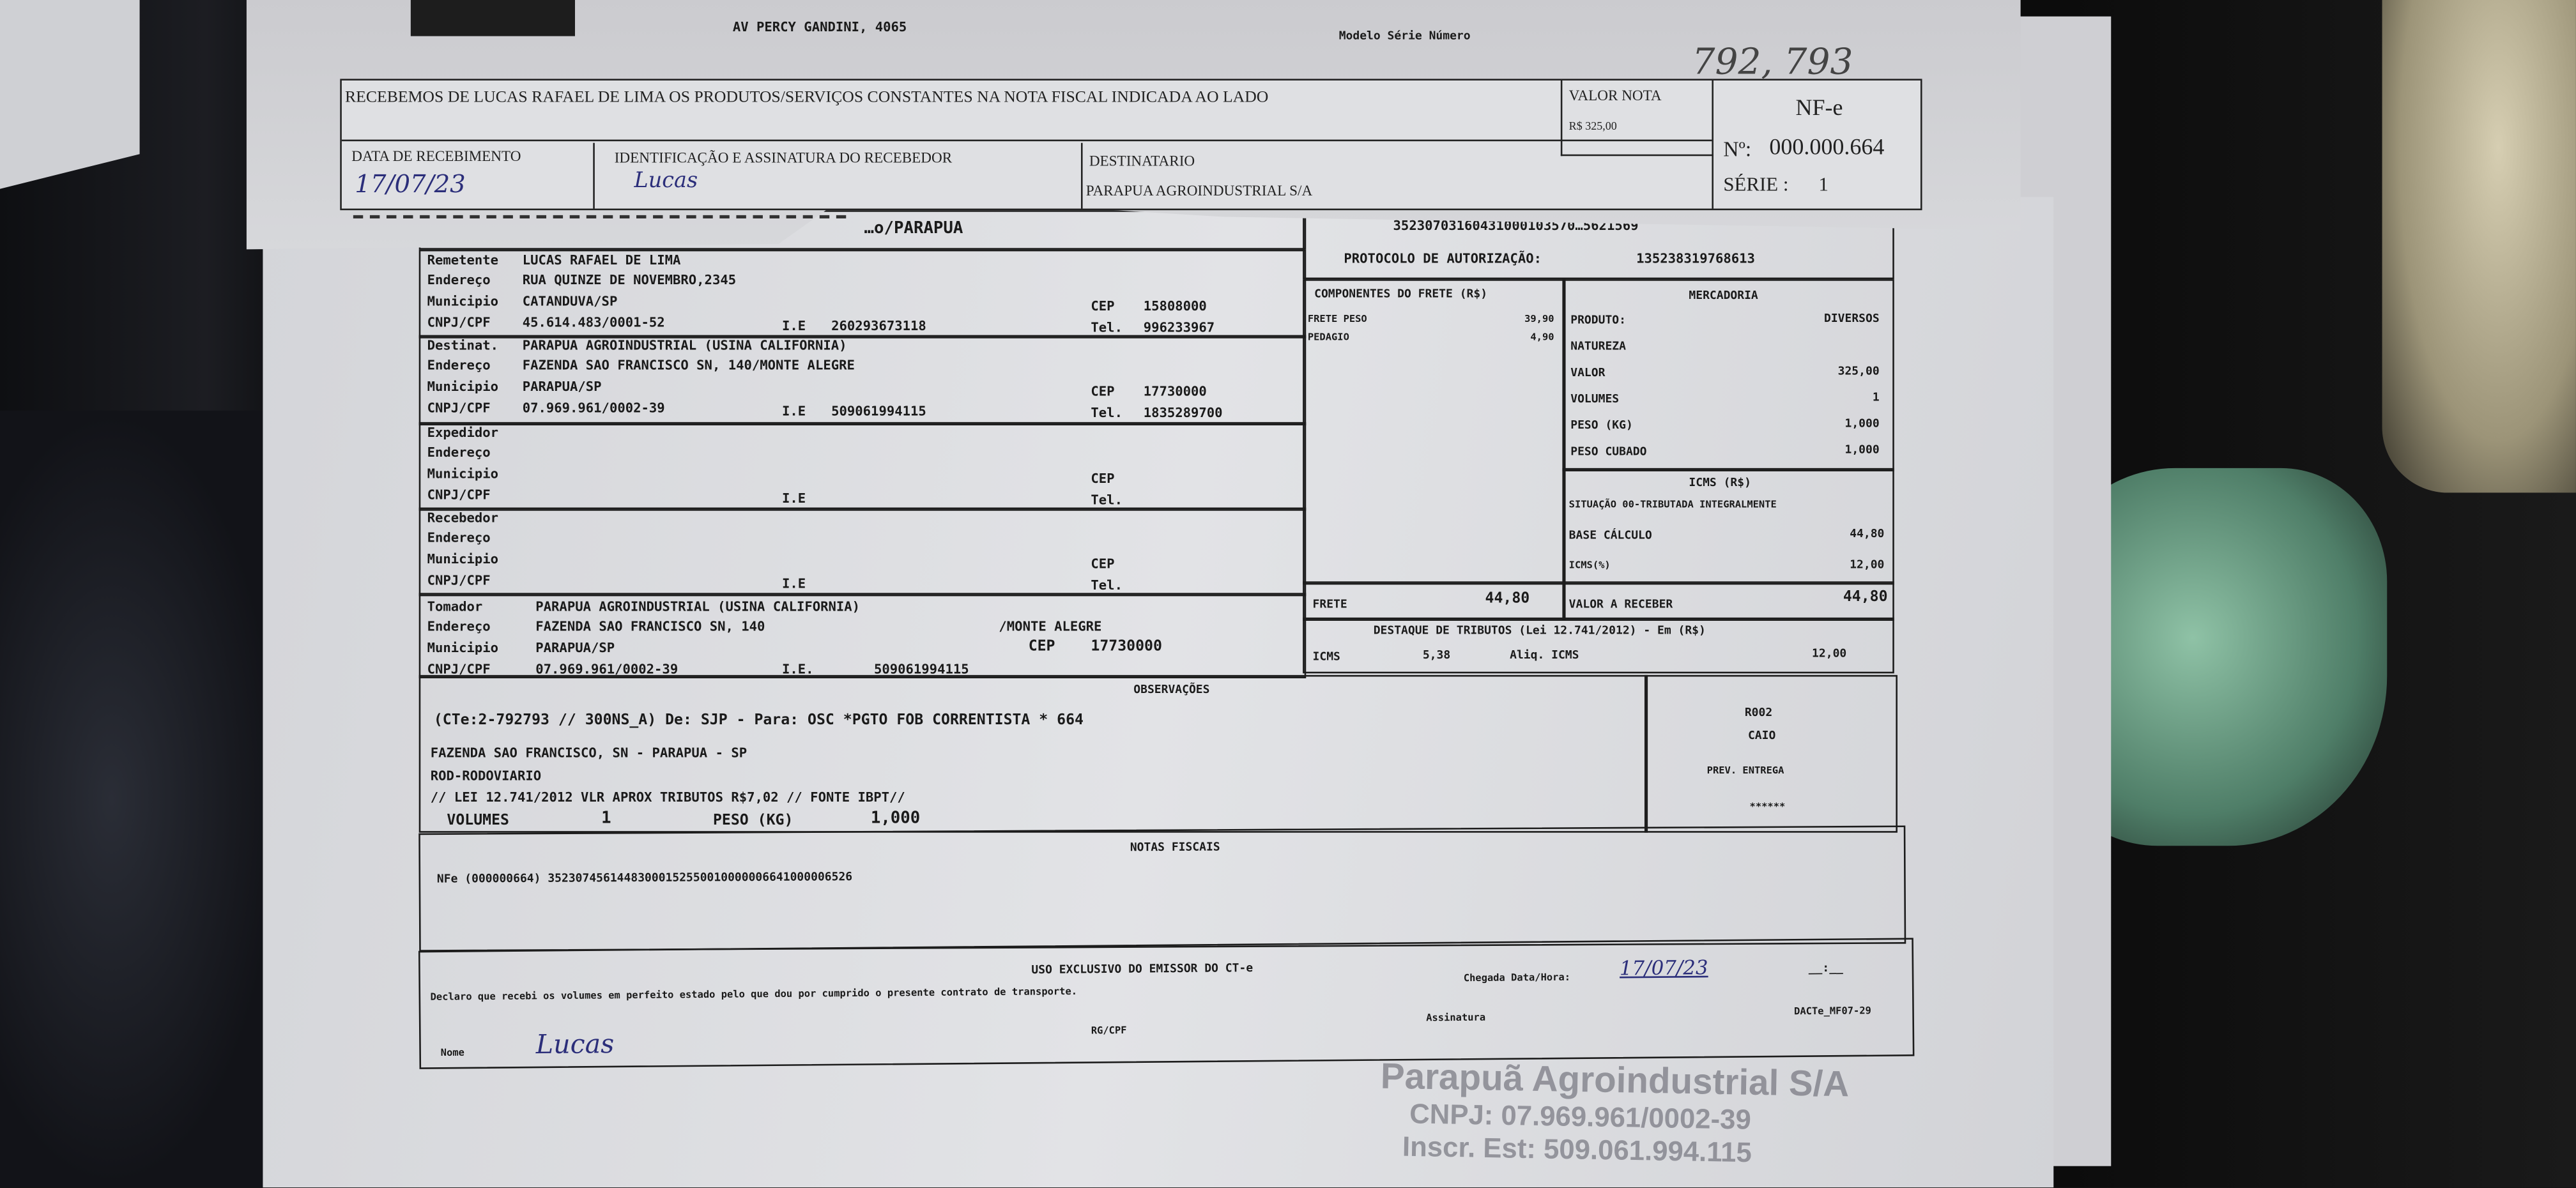  Describe the element at coordinates (1592, 126) in the screenshot. I see `valor-nota-value: R$ 325,00` at that location.